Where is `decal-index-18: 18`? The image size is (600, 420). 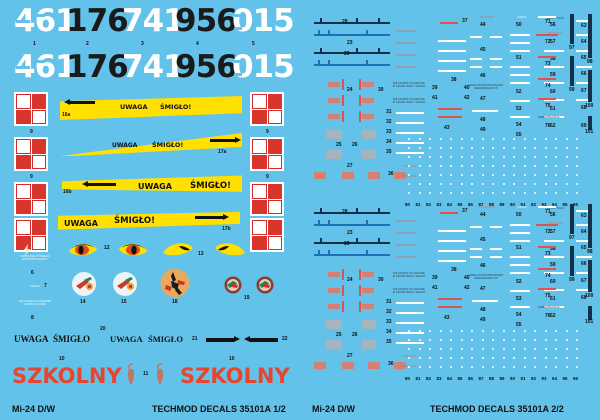
decal-index-18: 18 is located at coordinates (175, 302).